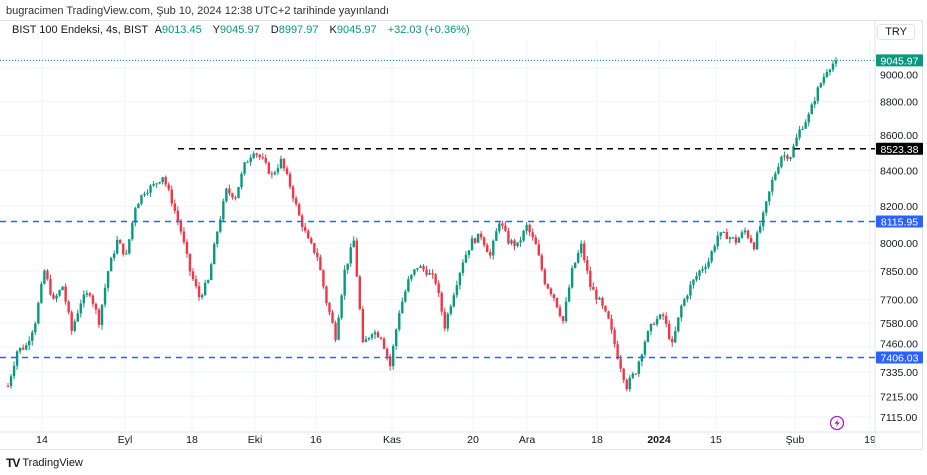 The image size is (927, 475). Describe the element at coordinates (900, 358) in the screenshot. I see `level-price-label: 7406.03` at that location.